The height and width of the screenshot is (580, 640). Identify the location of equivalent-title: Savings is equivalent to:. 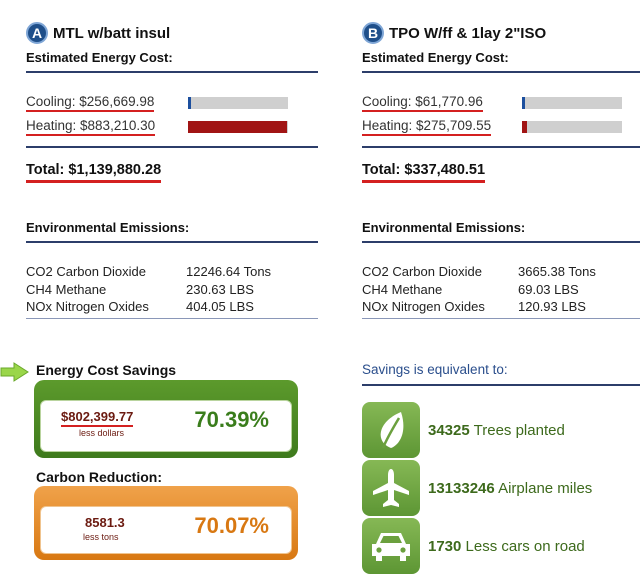
(435, 369).